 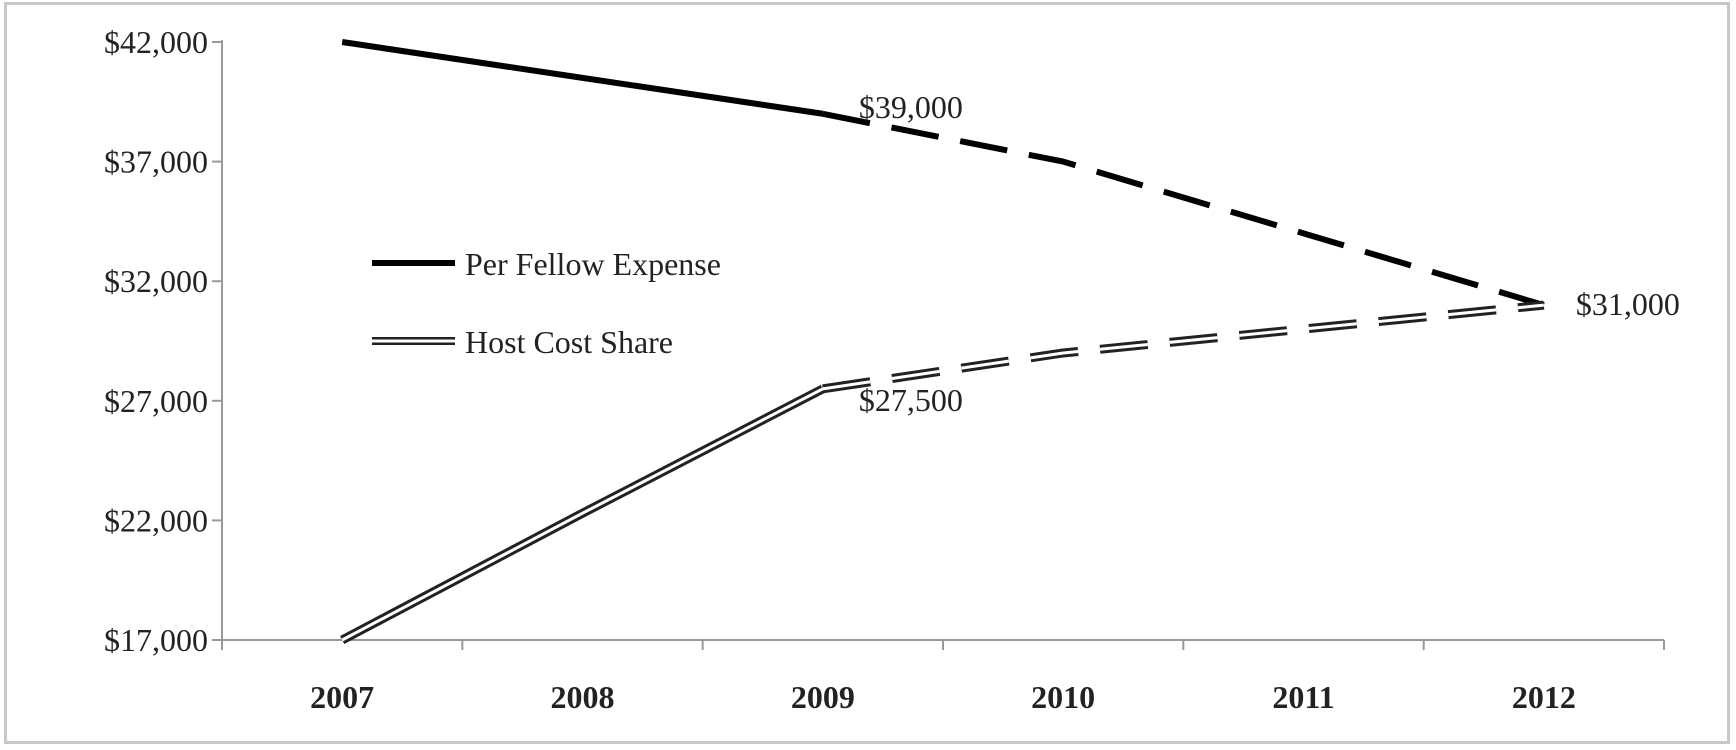 I want to click on legend-label-per-fellow-expense: Per Fellow Expense, so click(x=593, y=264).